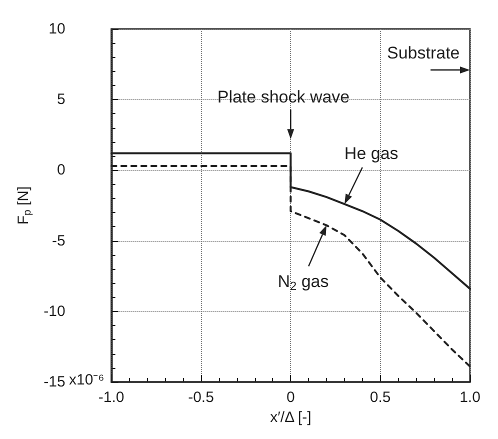 The height and width of the screenshot is (439, 498). Describe the element at coordinates (371, 153) in the screenshot. I see `annotation: He gas` at that location.